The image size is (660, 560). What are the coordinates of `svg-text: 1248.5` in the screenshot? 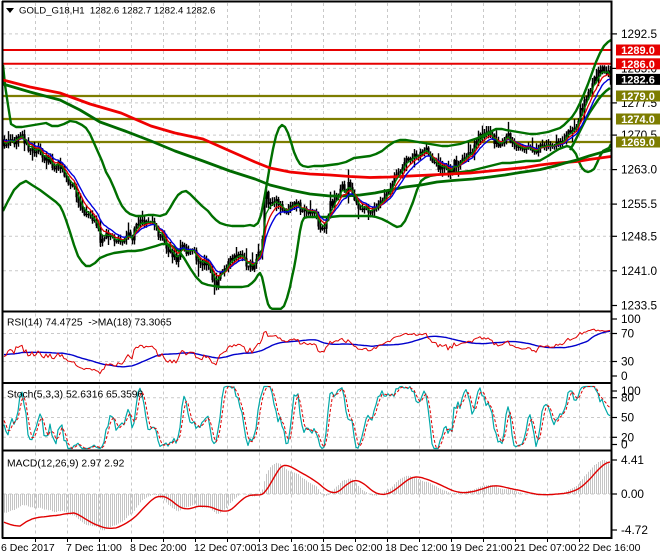 It's located at (639, 236).